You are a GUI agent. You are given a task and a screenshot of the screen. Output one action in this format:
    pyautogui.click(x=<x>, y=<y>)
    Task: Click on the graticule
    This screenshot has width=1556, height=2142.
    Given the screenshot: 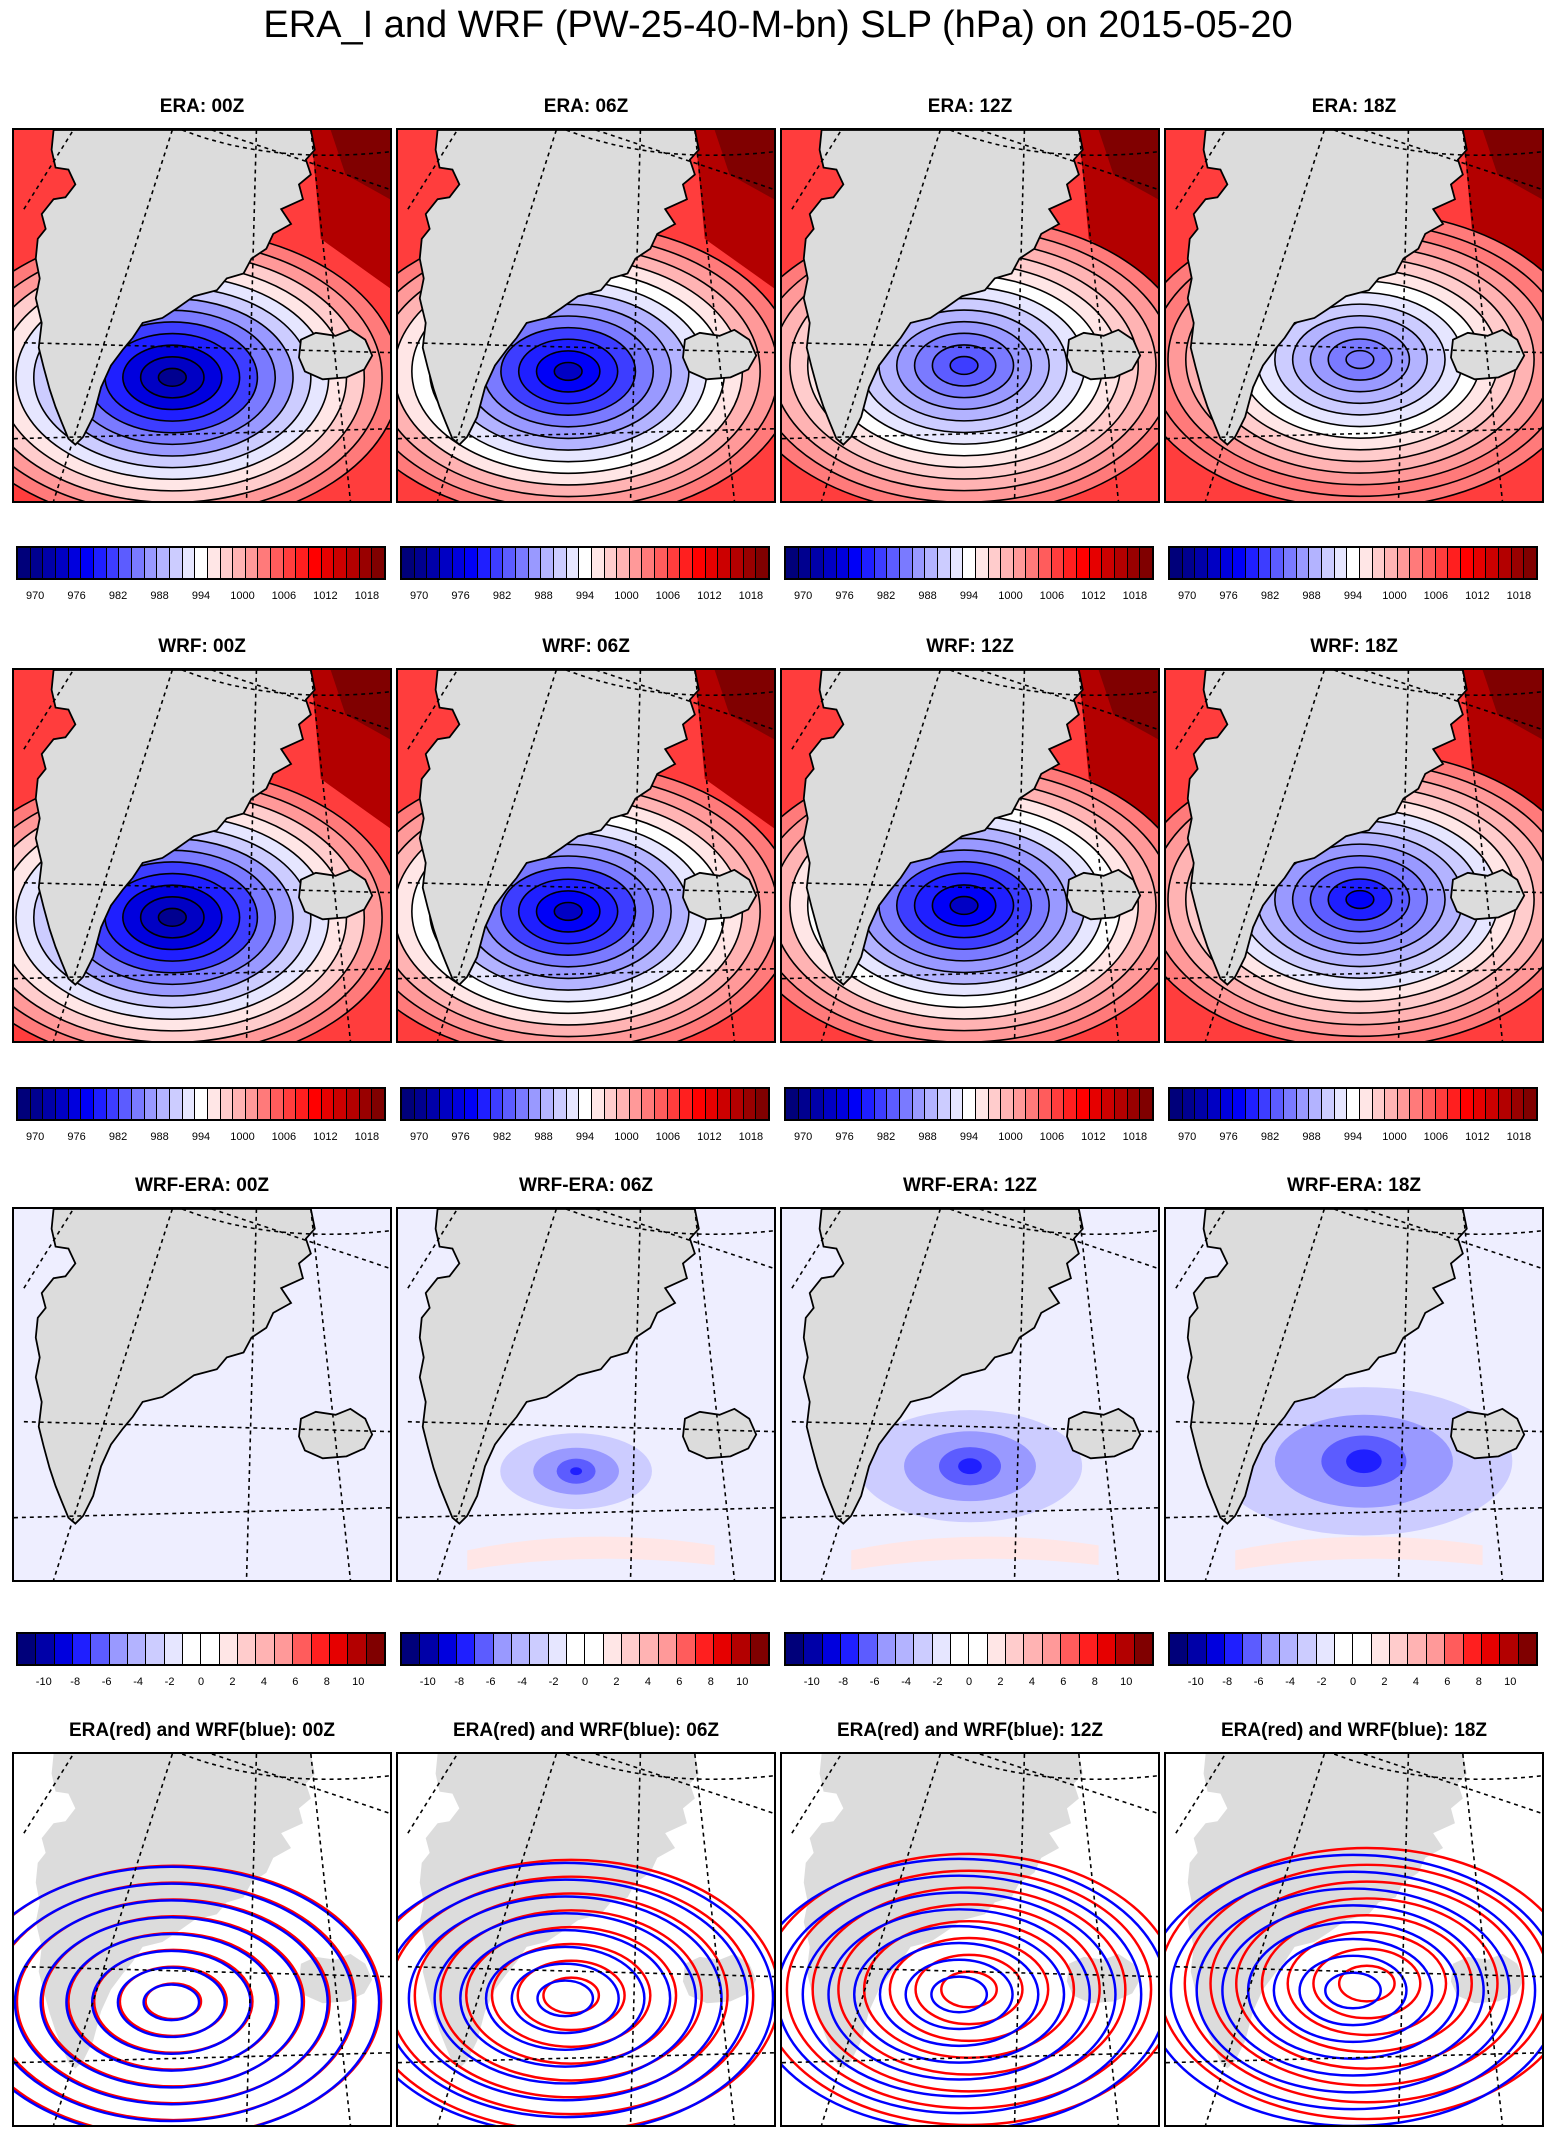 What is the action you would take?
    pyautogui.click(x=970, y=855)
    